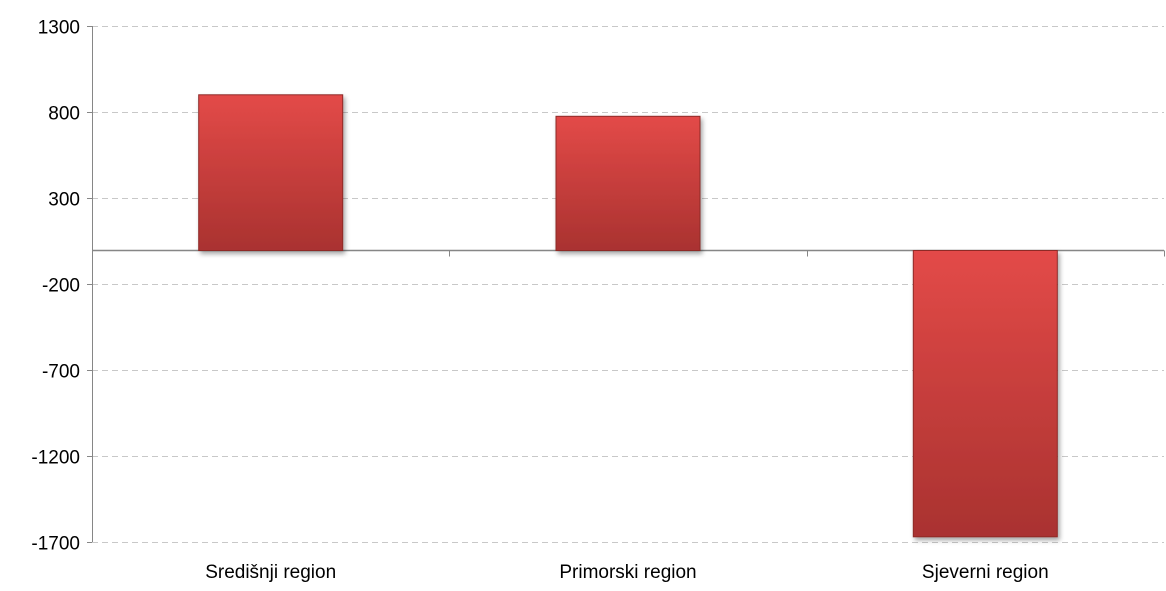 This screenshot has width=1166, height=591. What do you see at coordinates (55, 458) in the screenshot?
I see `y-tick-label: -1200` at bounding box center [55, 458].